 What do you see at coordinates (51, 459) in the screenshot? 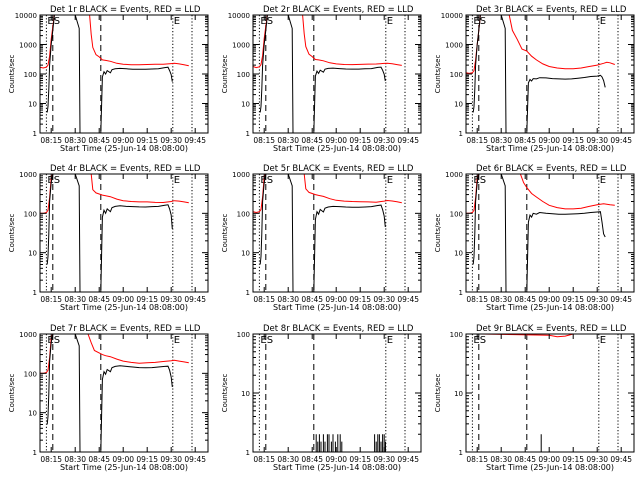
I see `det-7-x-tick-label: 08:15` at bounding box center [51, 459].